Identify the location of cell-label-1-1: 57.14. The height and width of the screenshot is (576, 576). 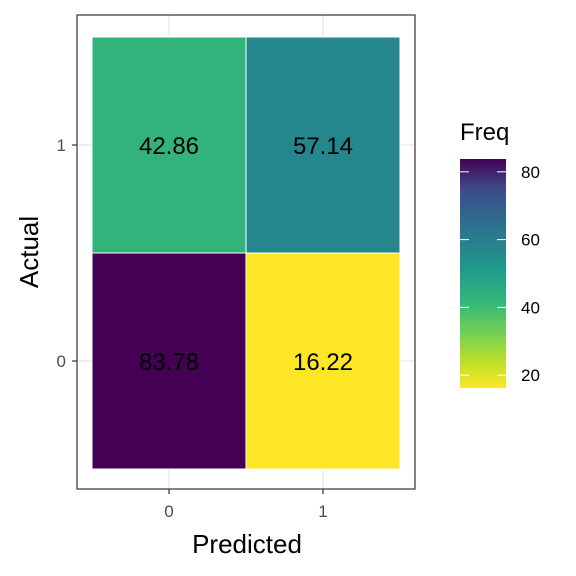
(323, 146).